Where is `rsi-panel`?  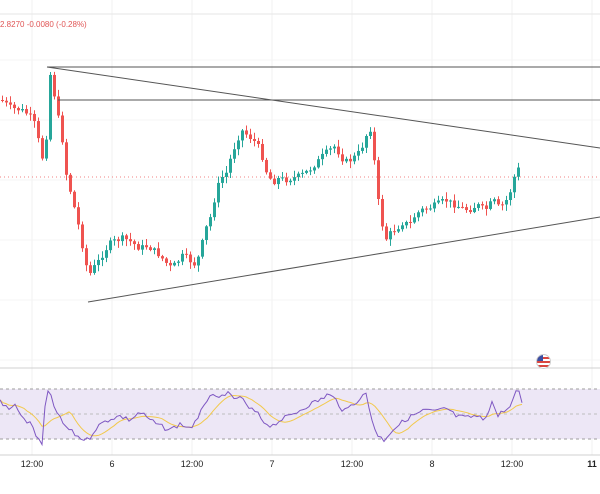
rsi-panel is located at coordinates (300, 417).